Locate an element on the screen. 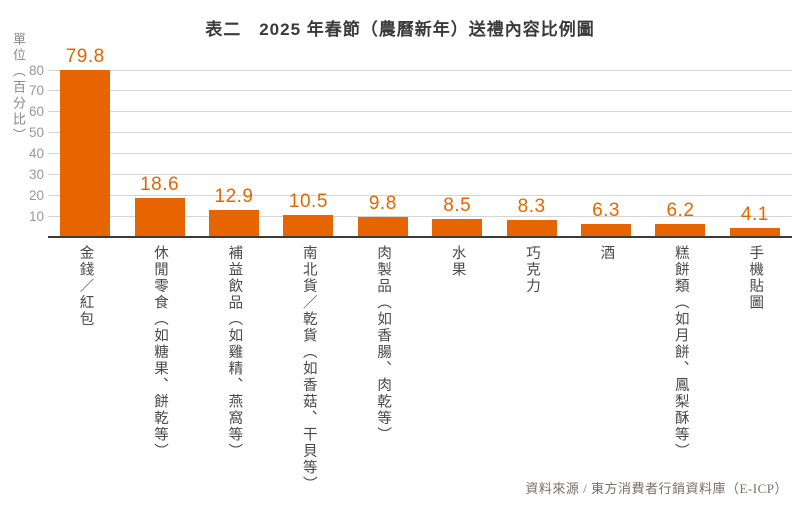  bar-group: 6.2 is located at coordinates (680, 219).